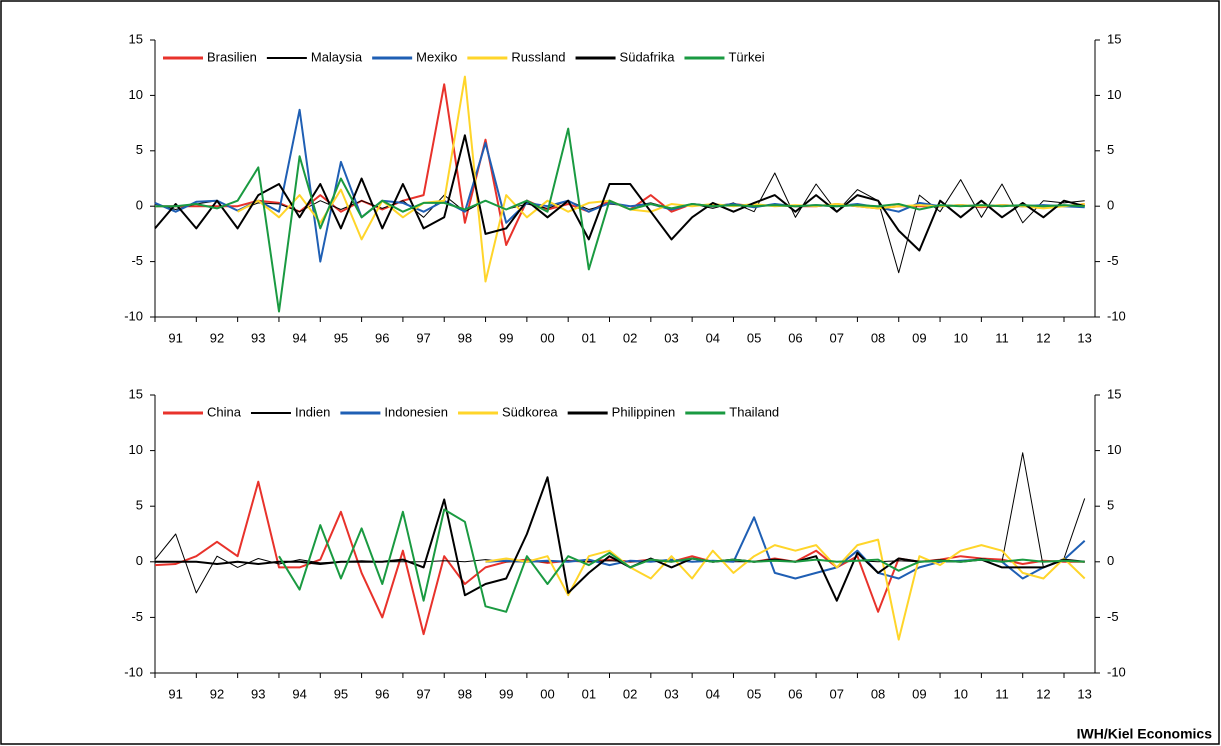 This screenshot has height=746, width=1221. What do you see at coordinates (436, 56) in the screenshot?
I see `legend-label: Mexiko` at bounding box center [436, 56].